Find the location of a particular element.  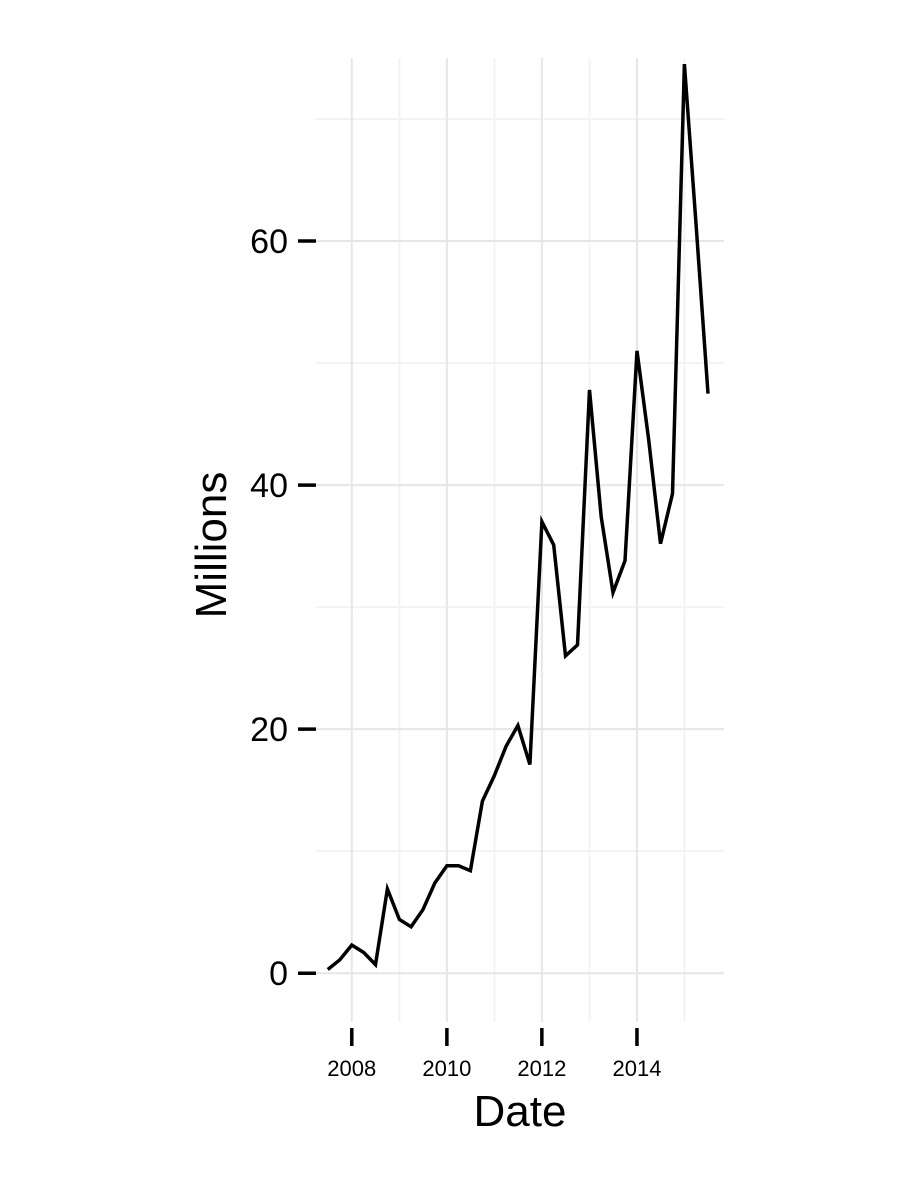

x-tick-label: 2014 is located at coordinates (636, 1068).